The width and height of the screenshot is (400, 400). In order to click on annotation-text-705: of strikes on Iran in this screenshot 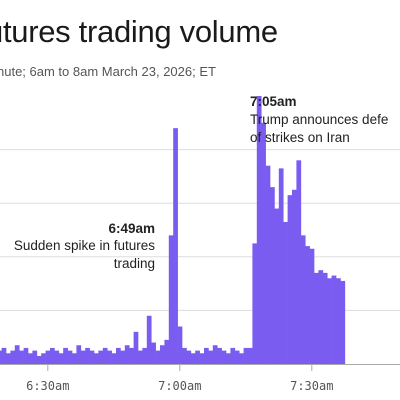, I will do `click(300, 137)`.